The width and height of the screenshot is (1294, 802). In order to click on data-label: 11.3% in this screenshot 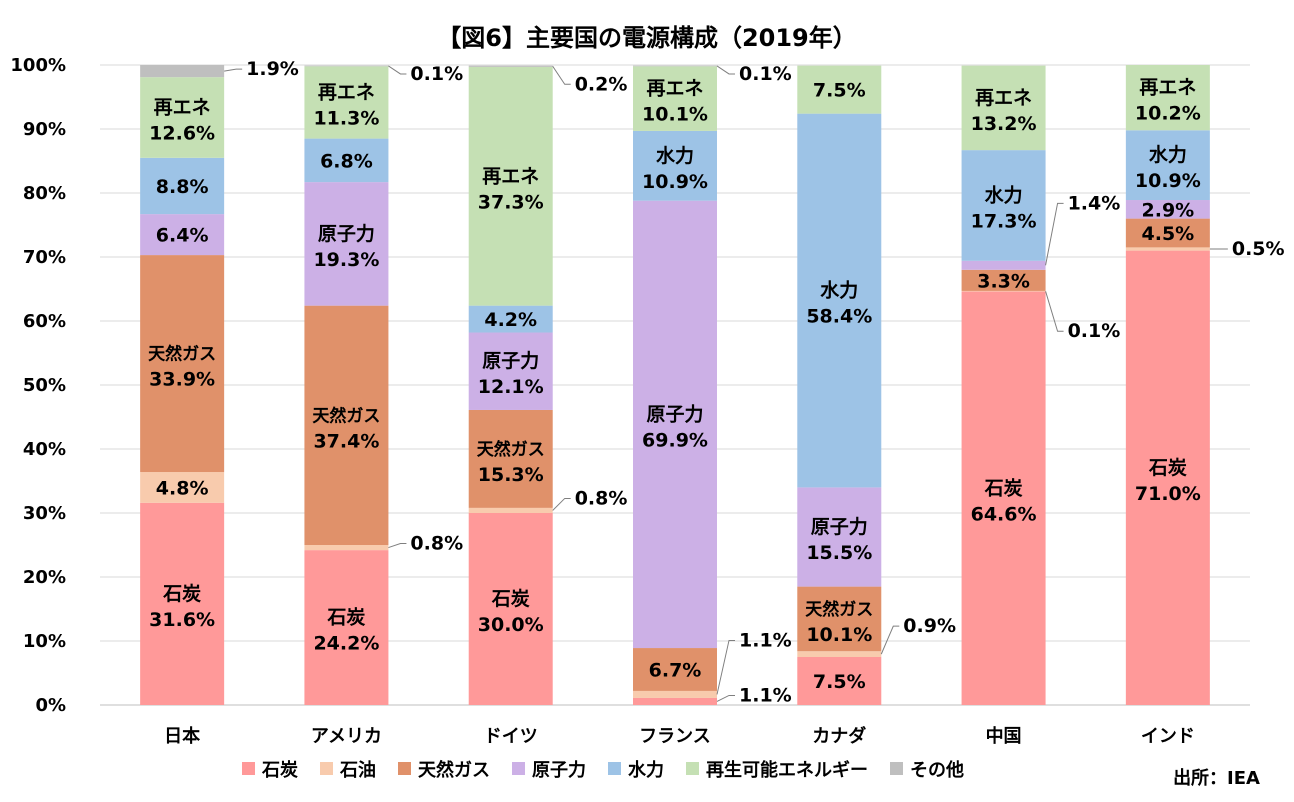, I will do `click(346, 118)`.